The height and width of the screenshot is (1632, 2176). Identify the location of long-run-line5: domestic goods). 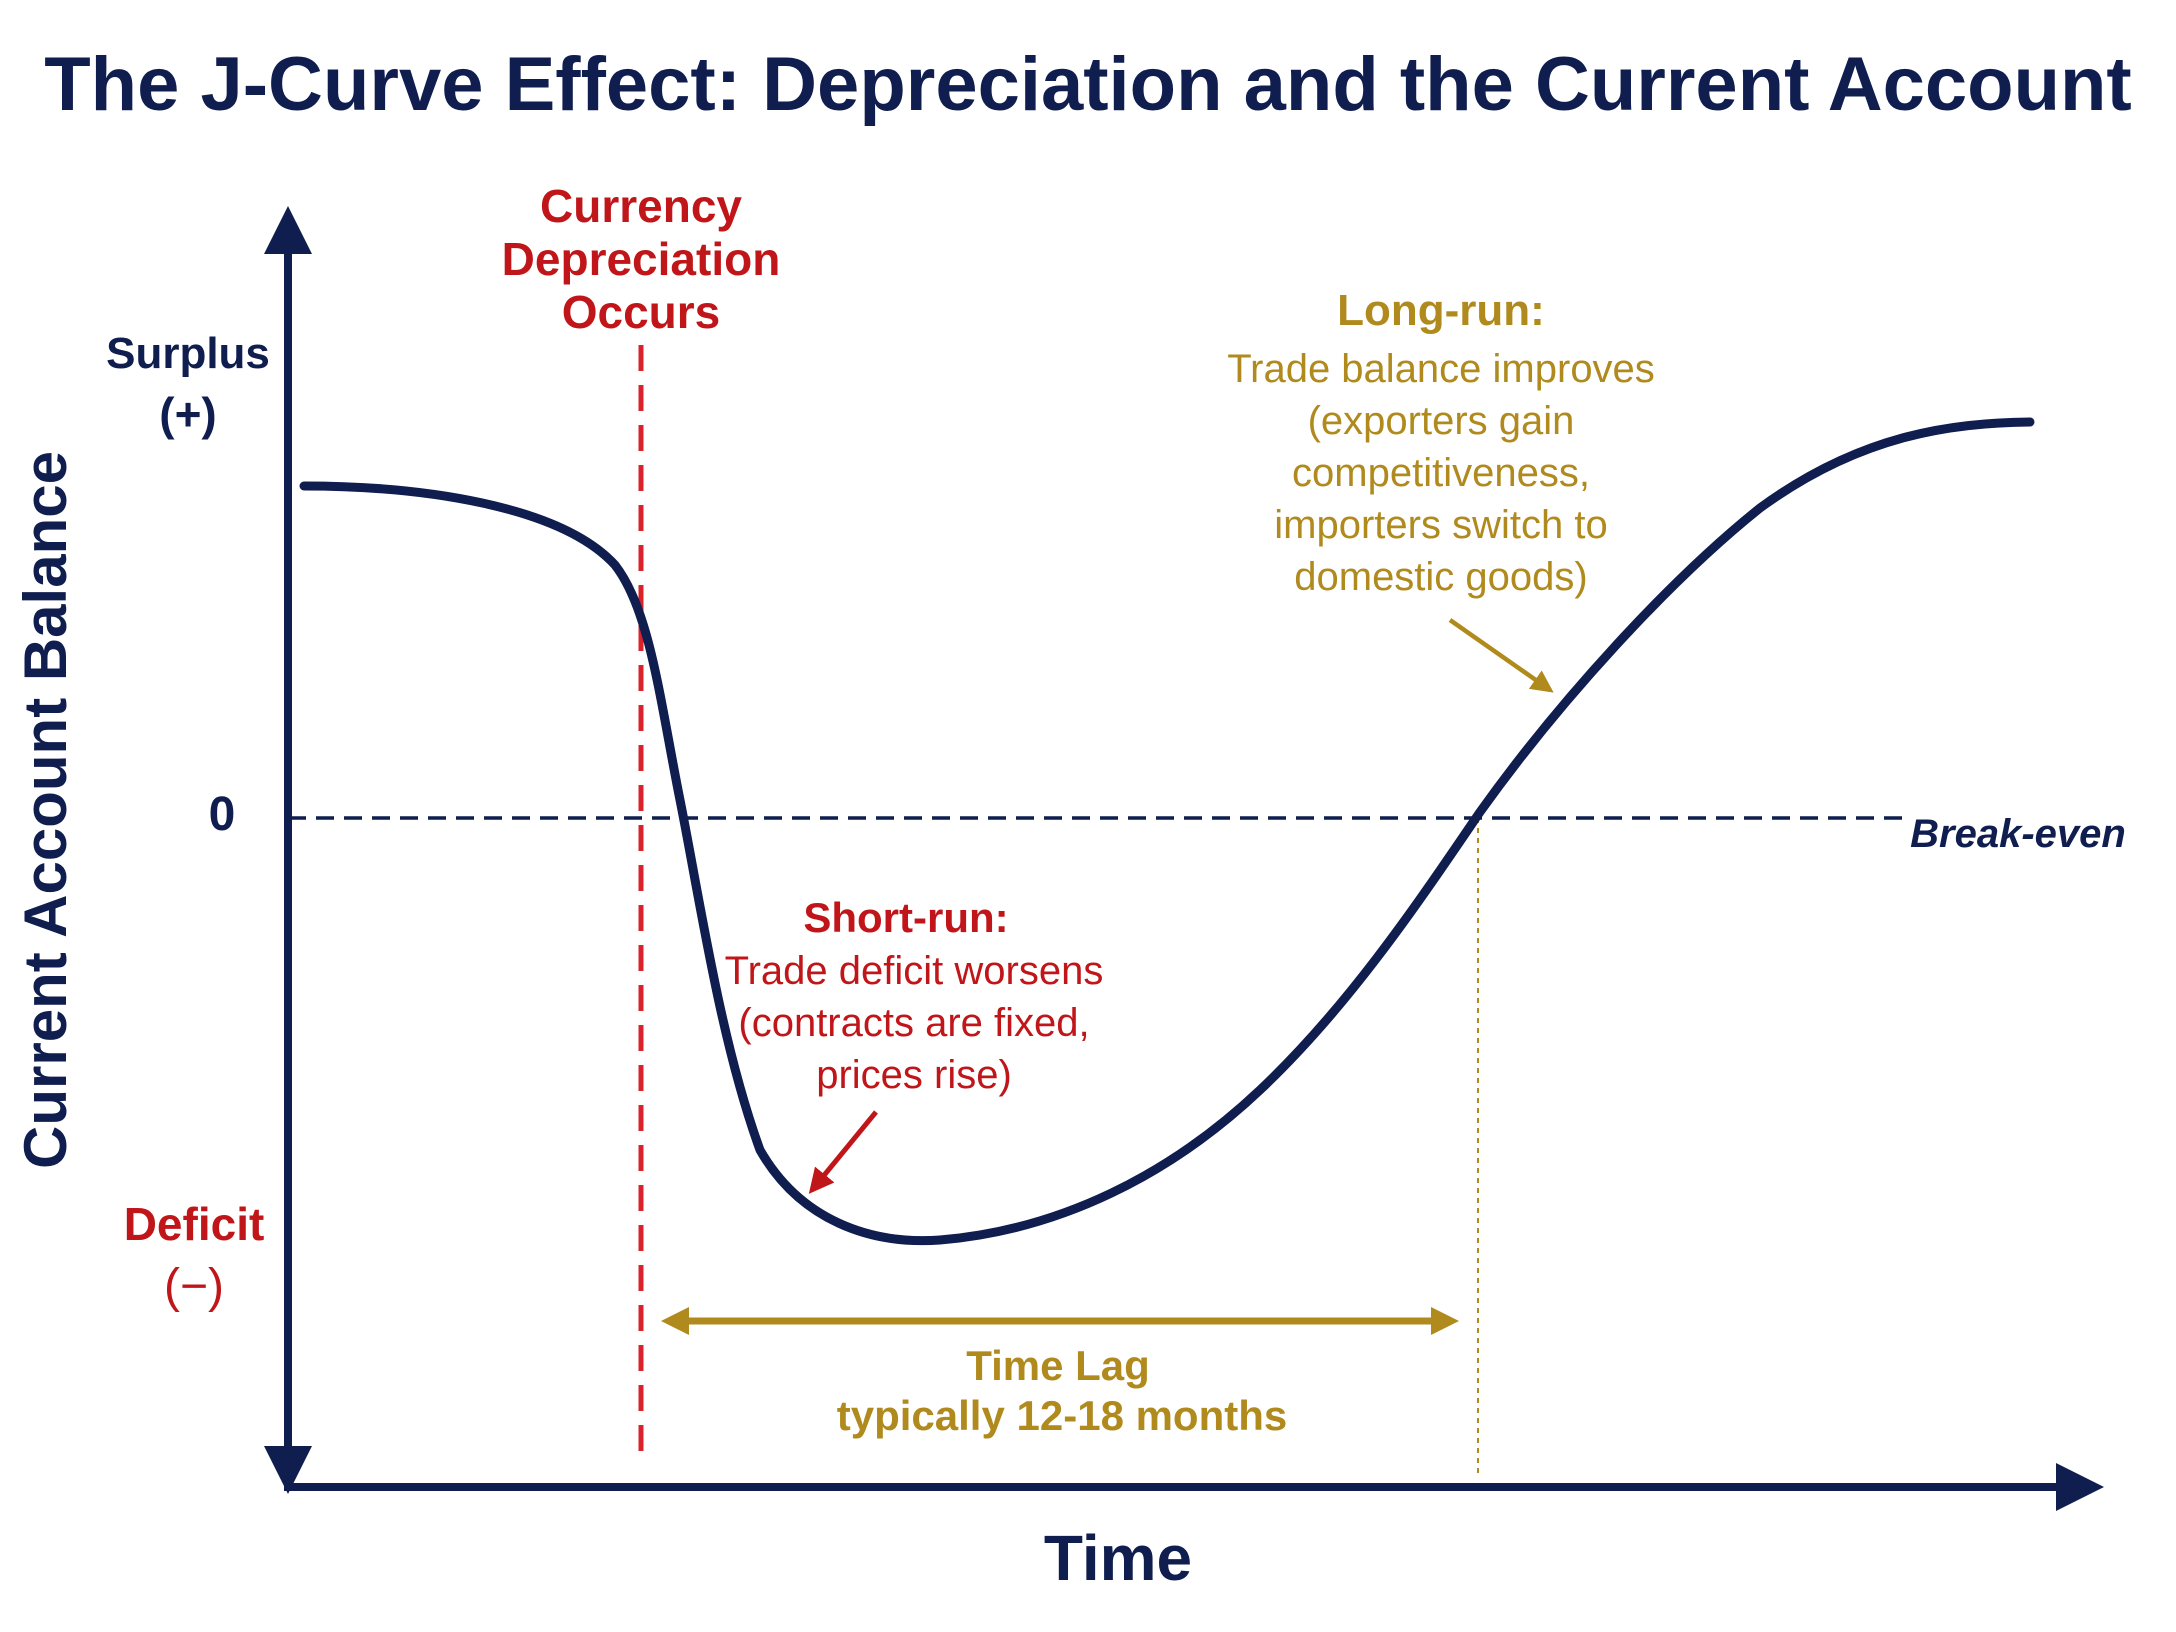
(1440, 577).